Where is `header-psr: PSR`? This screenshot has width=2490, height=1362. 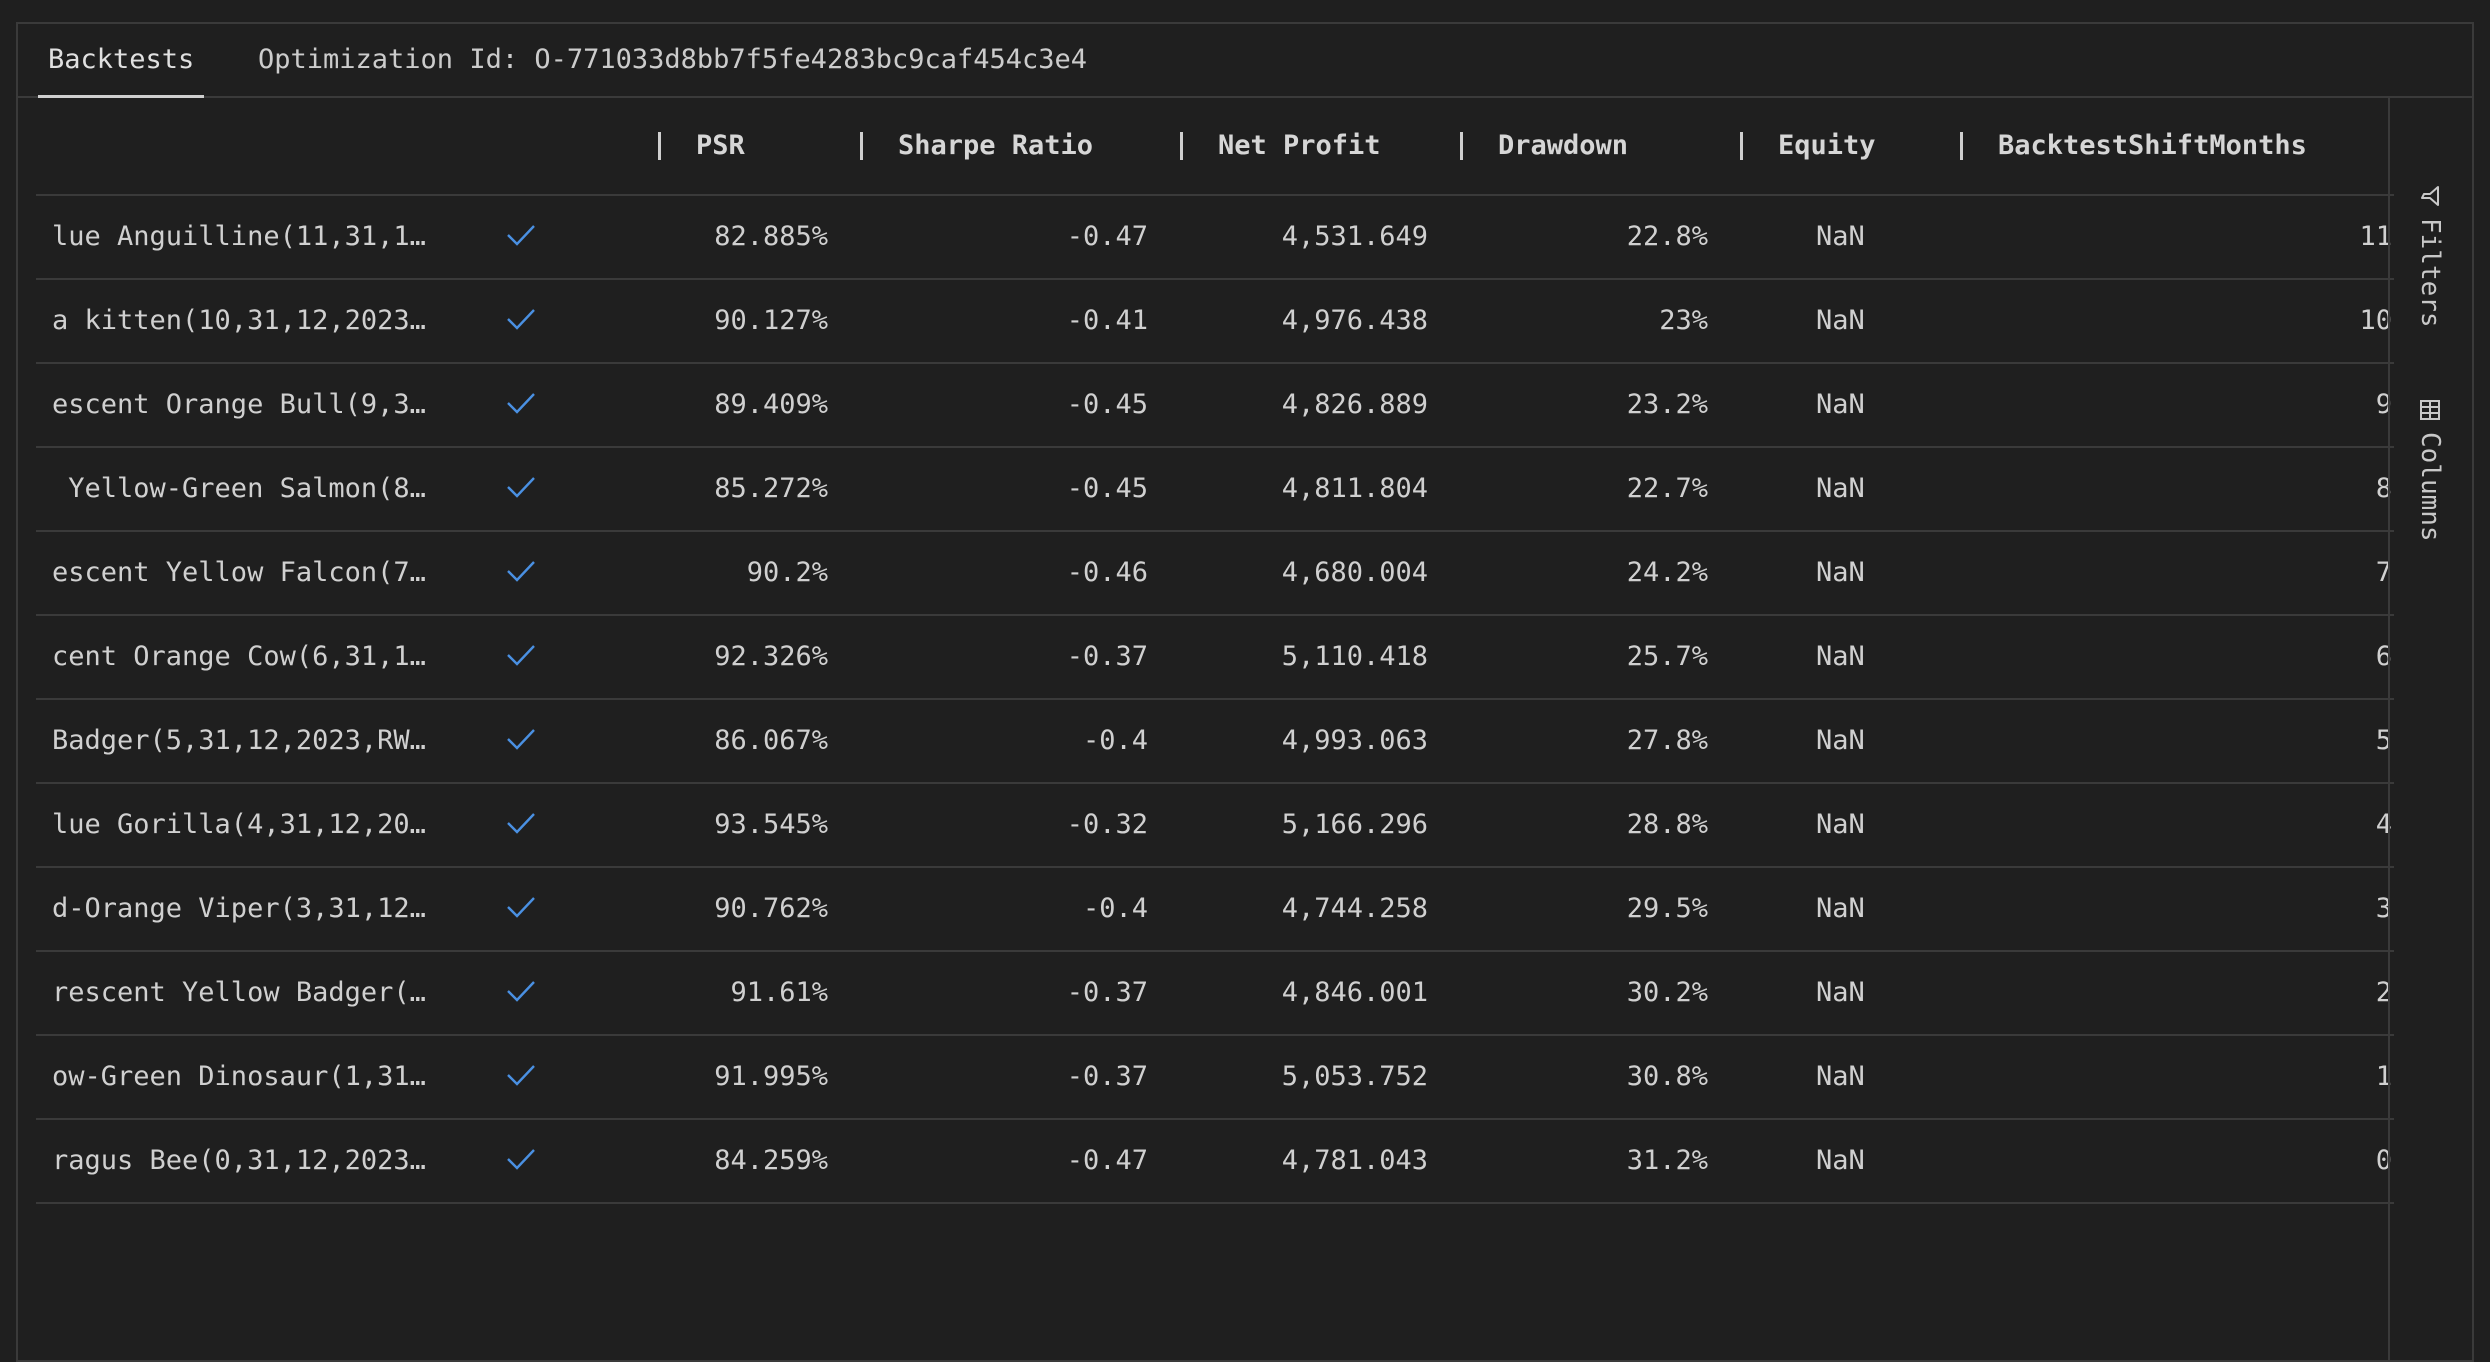
header-psr: PSR is located at coordinates (701, 146).